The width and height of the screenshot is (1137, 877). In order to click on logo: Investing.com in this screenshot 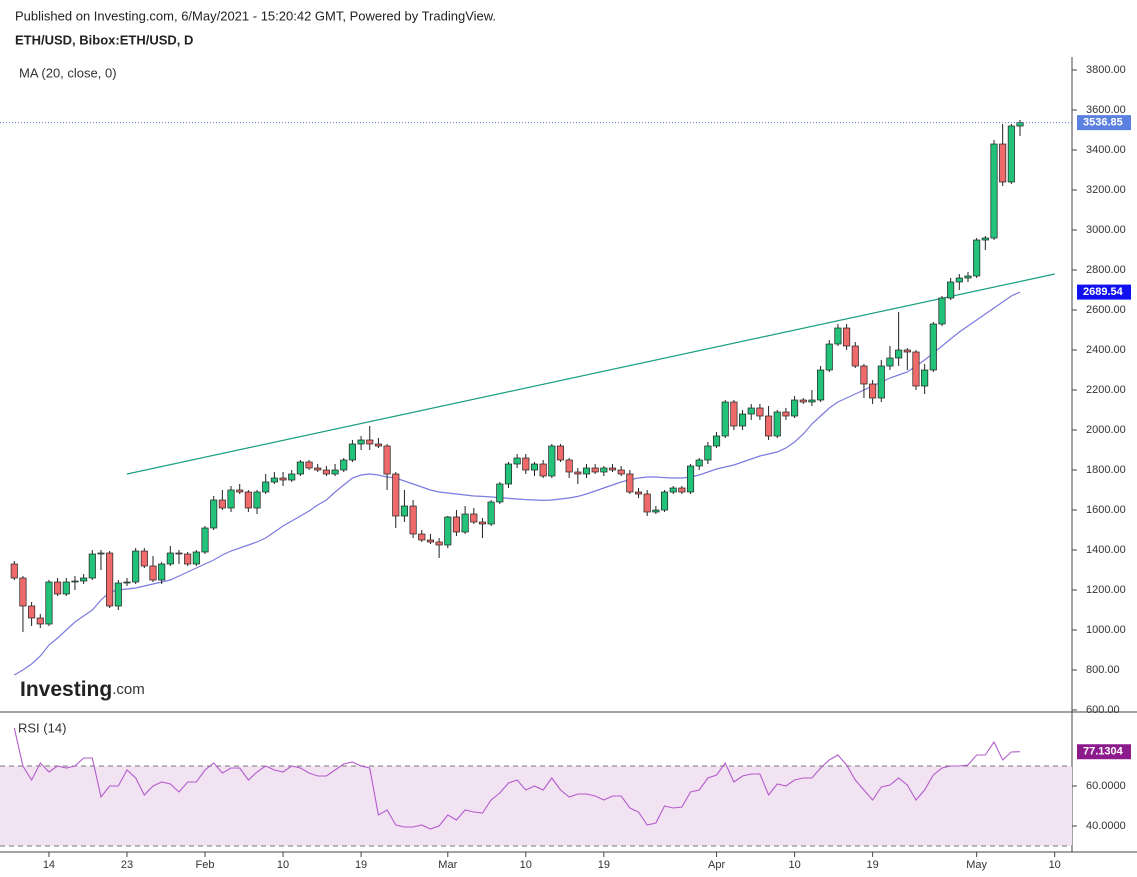, I will do `click(82, 689)`.